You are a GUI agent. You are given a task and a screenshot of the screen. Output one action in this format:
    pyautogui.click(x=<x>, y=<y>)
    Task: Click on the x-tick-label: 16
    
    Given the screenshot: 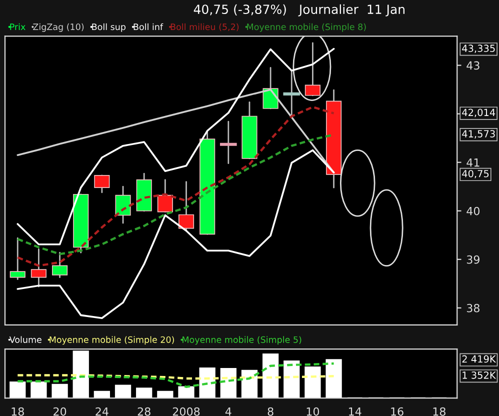 What is the action you would take?
    pyautogui.click(x=397, y=411)
    